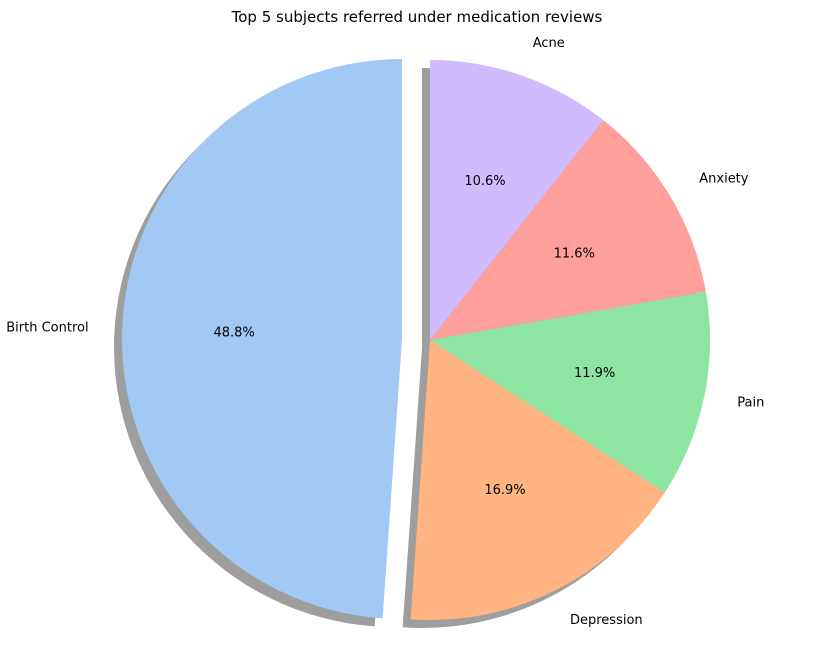 Image resolution: width=815 pixels, height=656 pixels. What do you see at coordinates (47, 328) in the screenshot?
I see `slice-label-birth-control: Birth Control` at bounding box center [47, 328].